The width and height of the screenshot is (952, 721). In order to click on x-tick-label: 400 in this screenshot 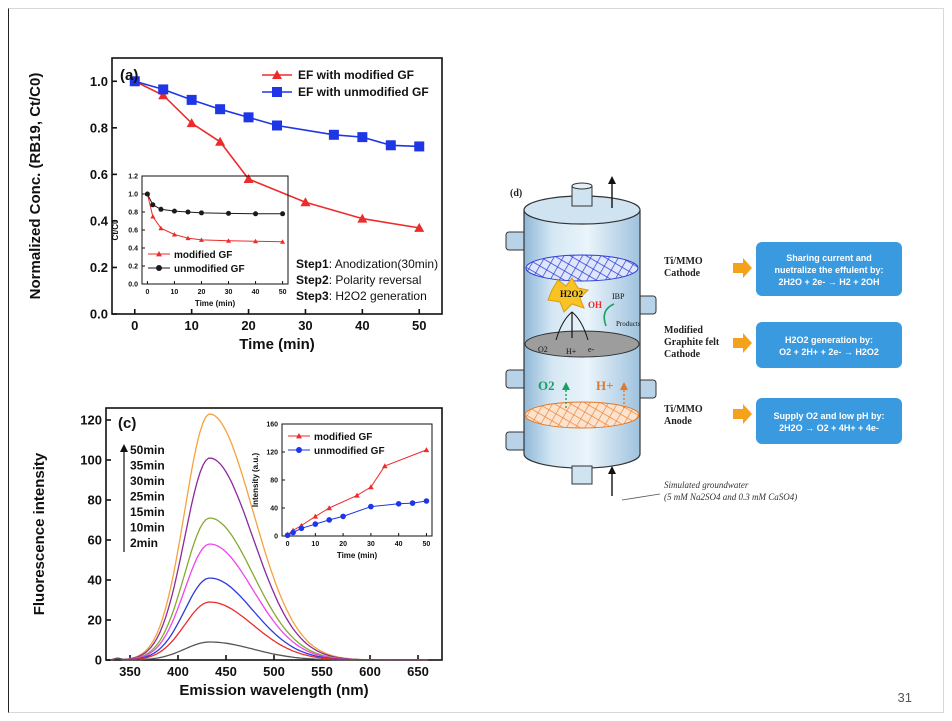, I will do `click(178, 671)`.